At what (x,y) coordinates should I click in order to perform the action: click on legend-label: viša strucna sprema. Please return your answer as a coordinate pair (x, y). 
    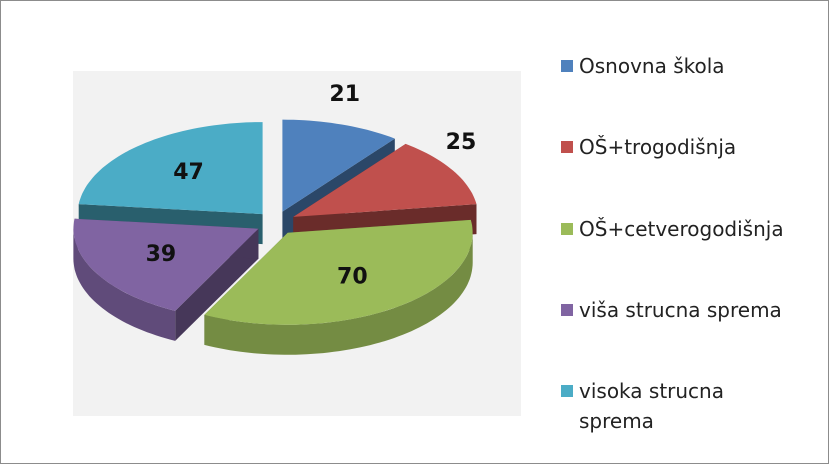
    Looking at the image, I should click on (680, 309).